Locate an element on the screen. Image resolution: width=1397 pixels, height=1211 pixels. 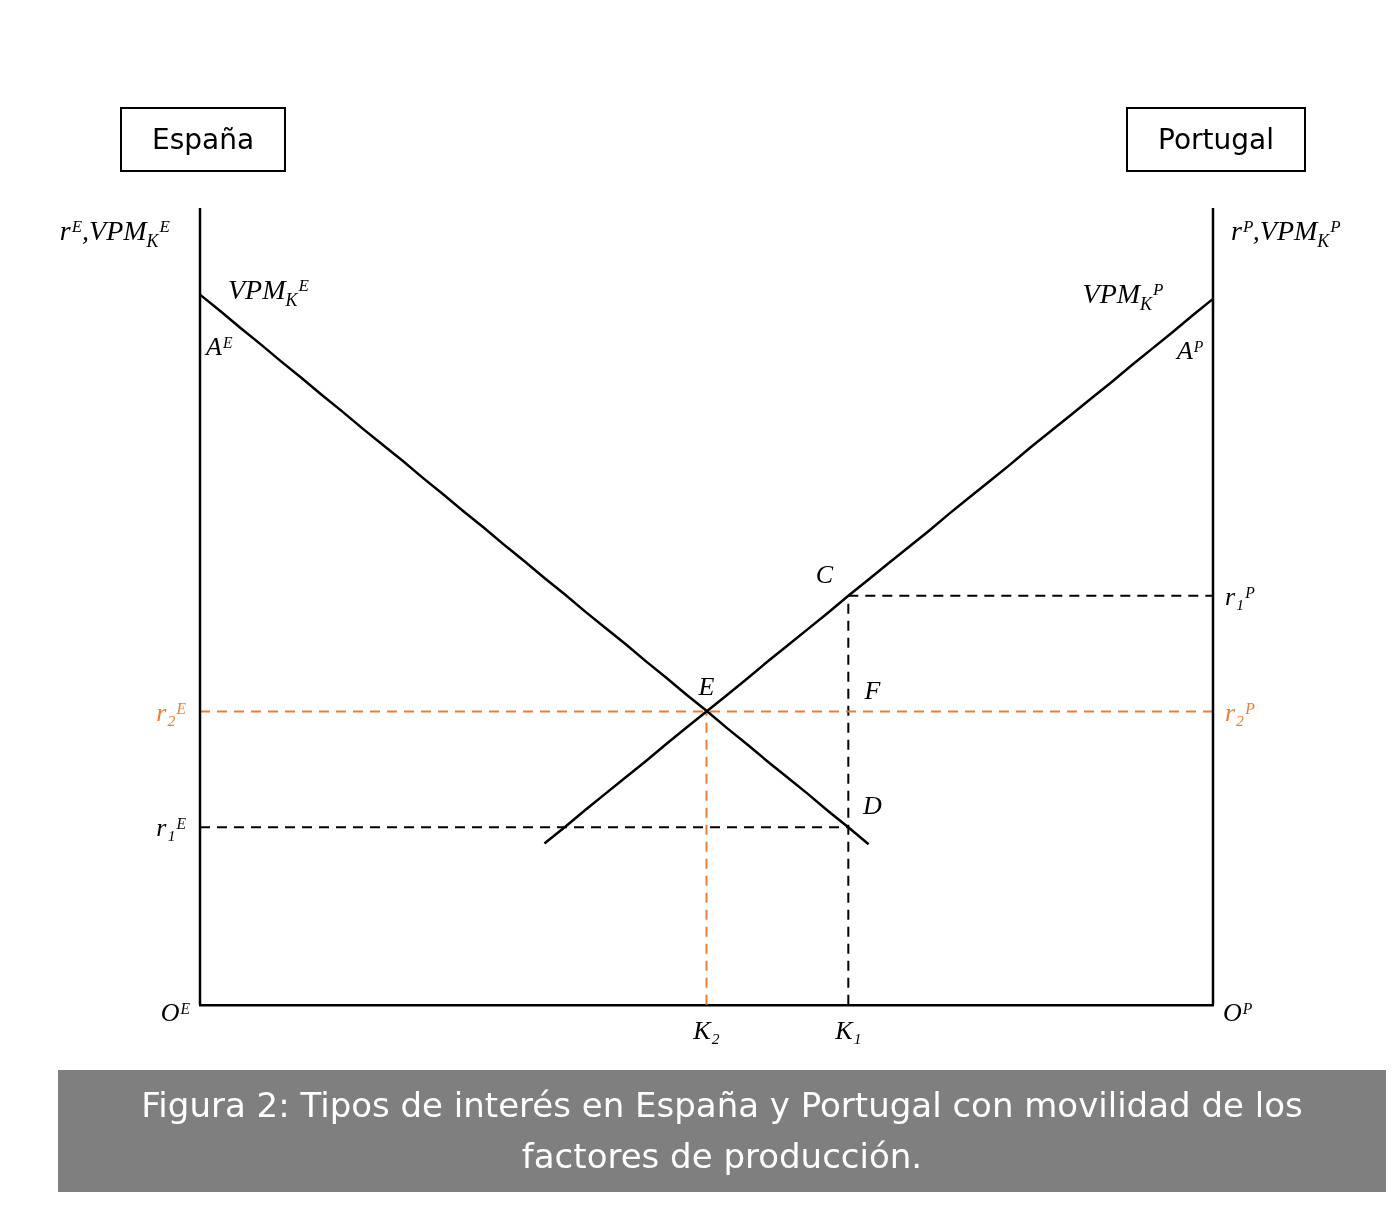
annotation: E is located at coordinates (706, 686).